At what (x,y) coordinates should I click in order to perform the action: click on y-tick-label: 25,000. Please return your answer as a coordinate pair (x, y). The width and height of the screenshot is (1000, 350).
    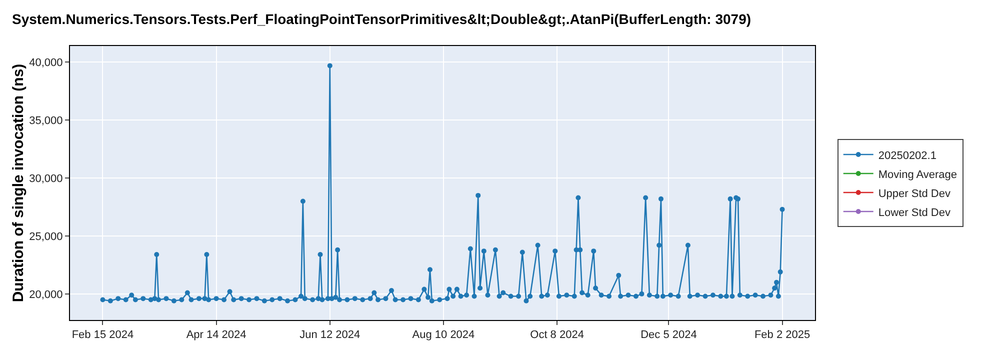
    Looking at the image, I should click on (46, 236).